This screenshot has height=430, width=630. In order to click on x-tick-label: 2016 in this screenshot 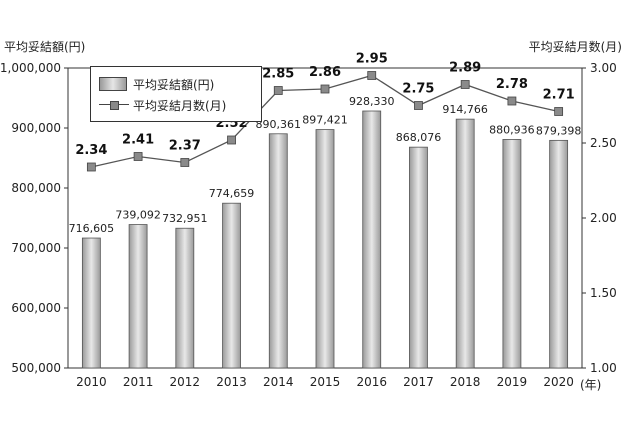, I will do `click(371, 382)`.